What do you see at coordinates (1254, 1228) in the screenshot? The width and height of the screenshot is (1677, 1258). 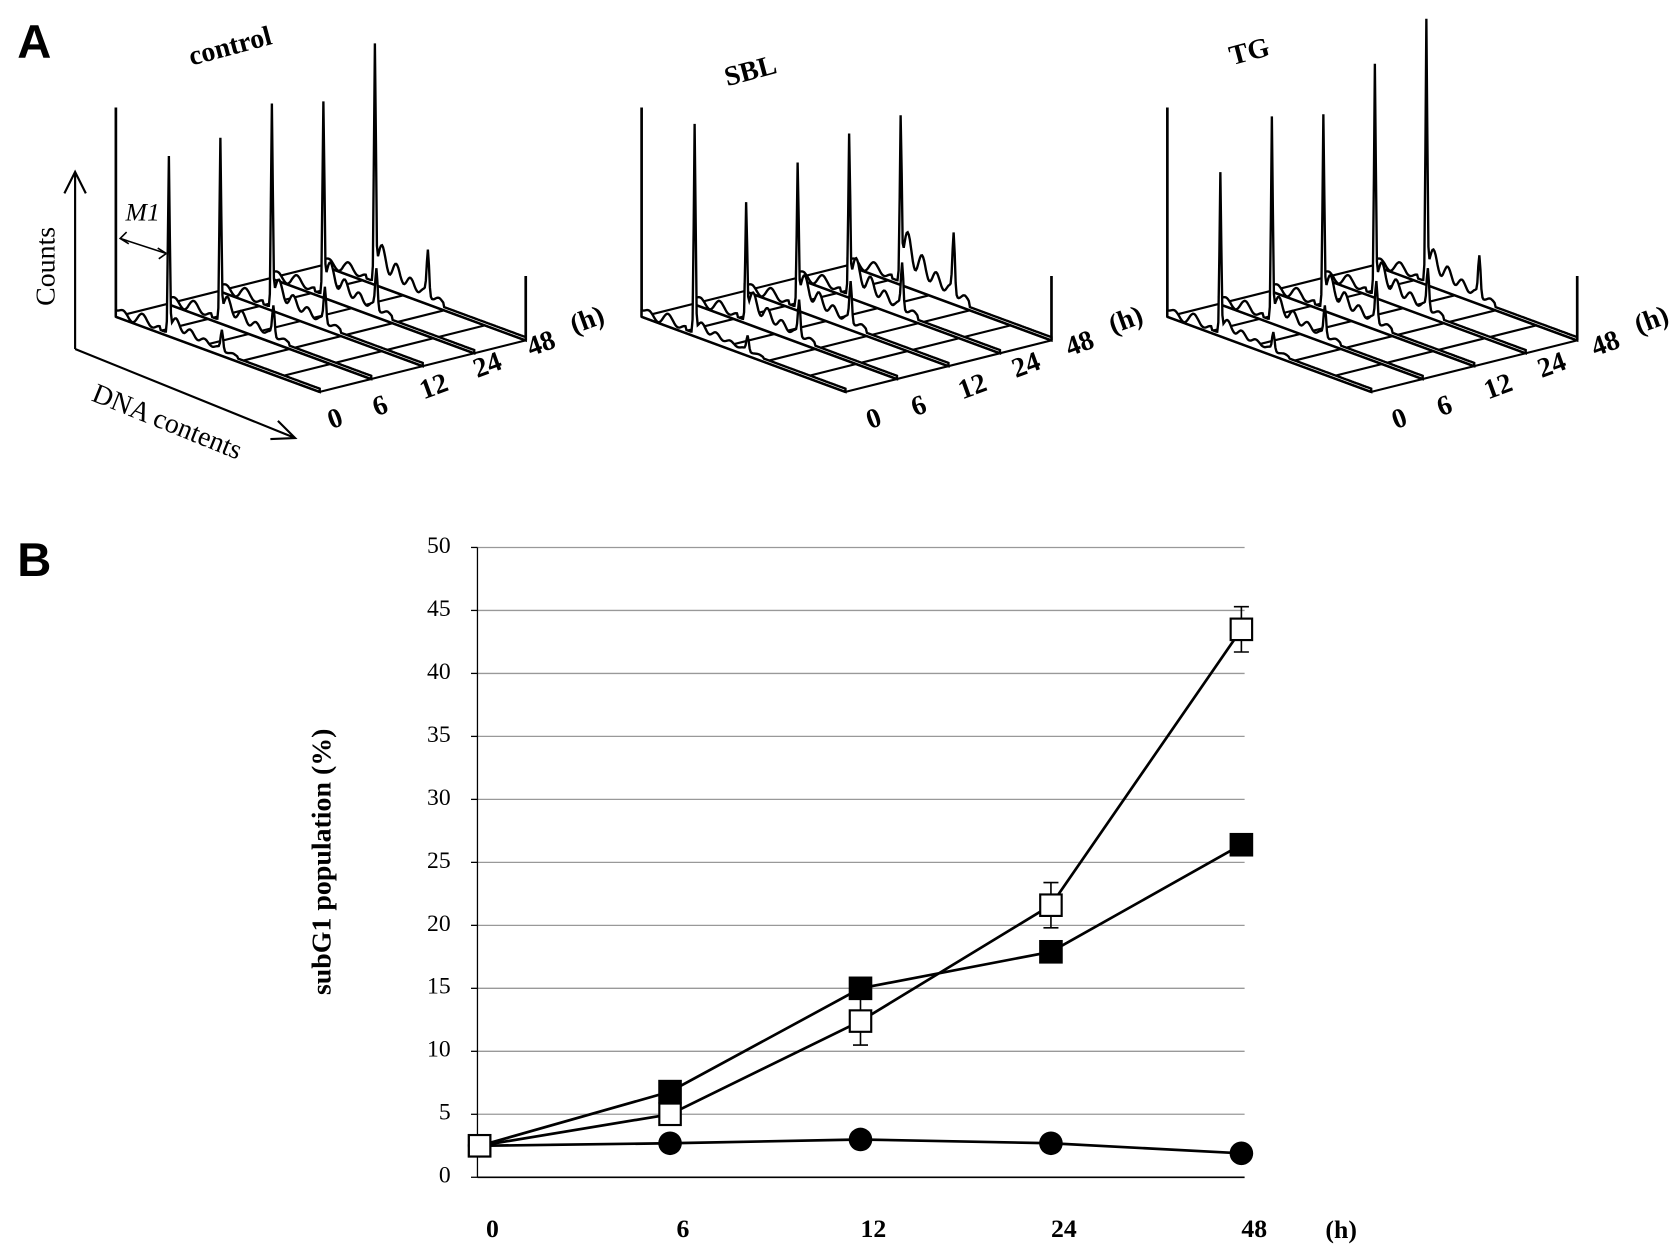 I see `x-tick-label: 48` at bounding box center [1254, 1228].